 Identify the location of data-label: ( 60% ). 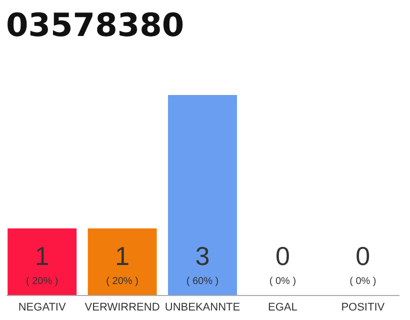
(202, 281).